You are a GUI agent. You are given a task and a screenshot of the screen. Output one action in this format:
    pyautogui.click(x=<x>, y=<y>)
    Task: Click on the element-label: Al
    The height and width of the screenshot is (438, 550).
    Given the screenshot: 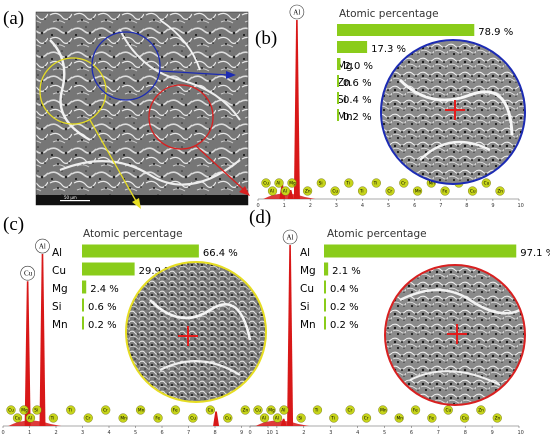 What is the action you would take?
    pyautogui.click(x=57, y=253)
    